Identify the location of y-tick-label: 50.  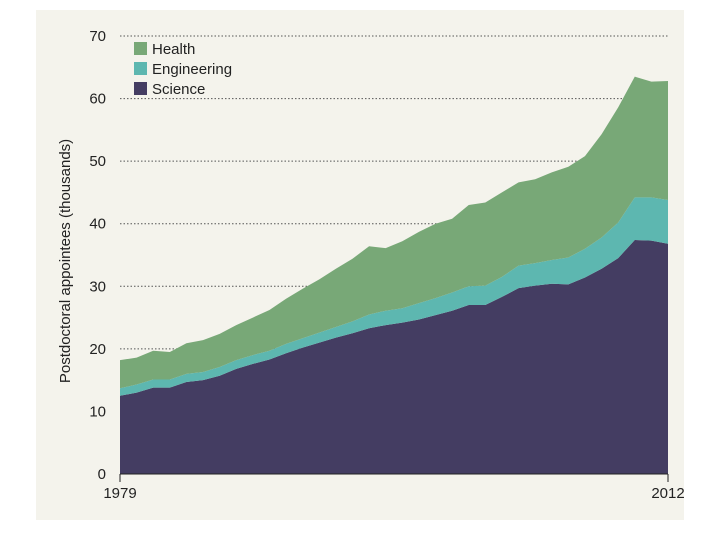
(97, 161).